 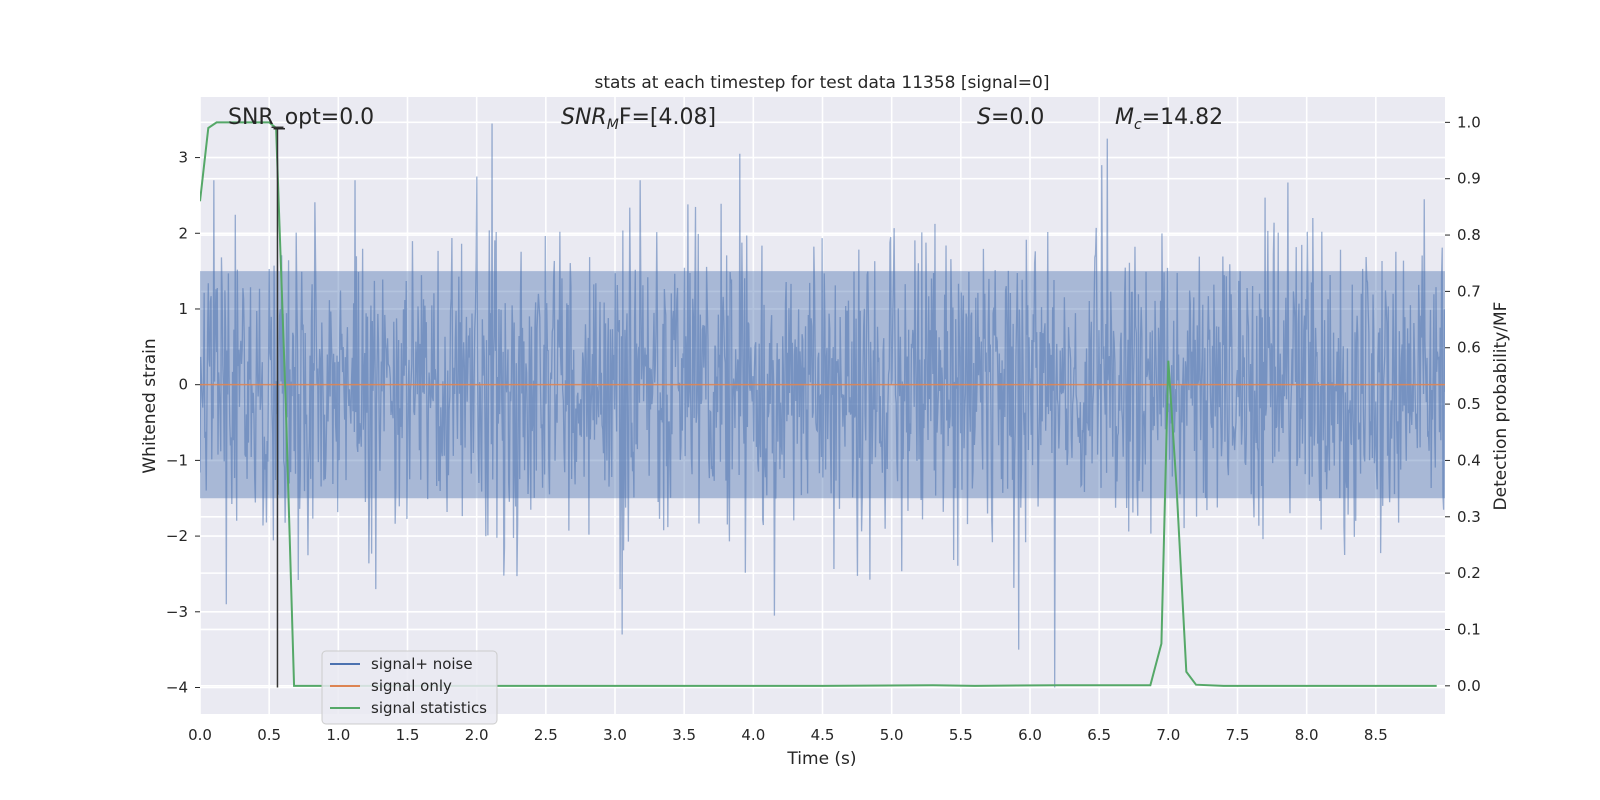 I want to click on legend-label-signal: signal only, so click(x=411, y=686).